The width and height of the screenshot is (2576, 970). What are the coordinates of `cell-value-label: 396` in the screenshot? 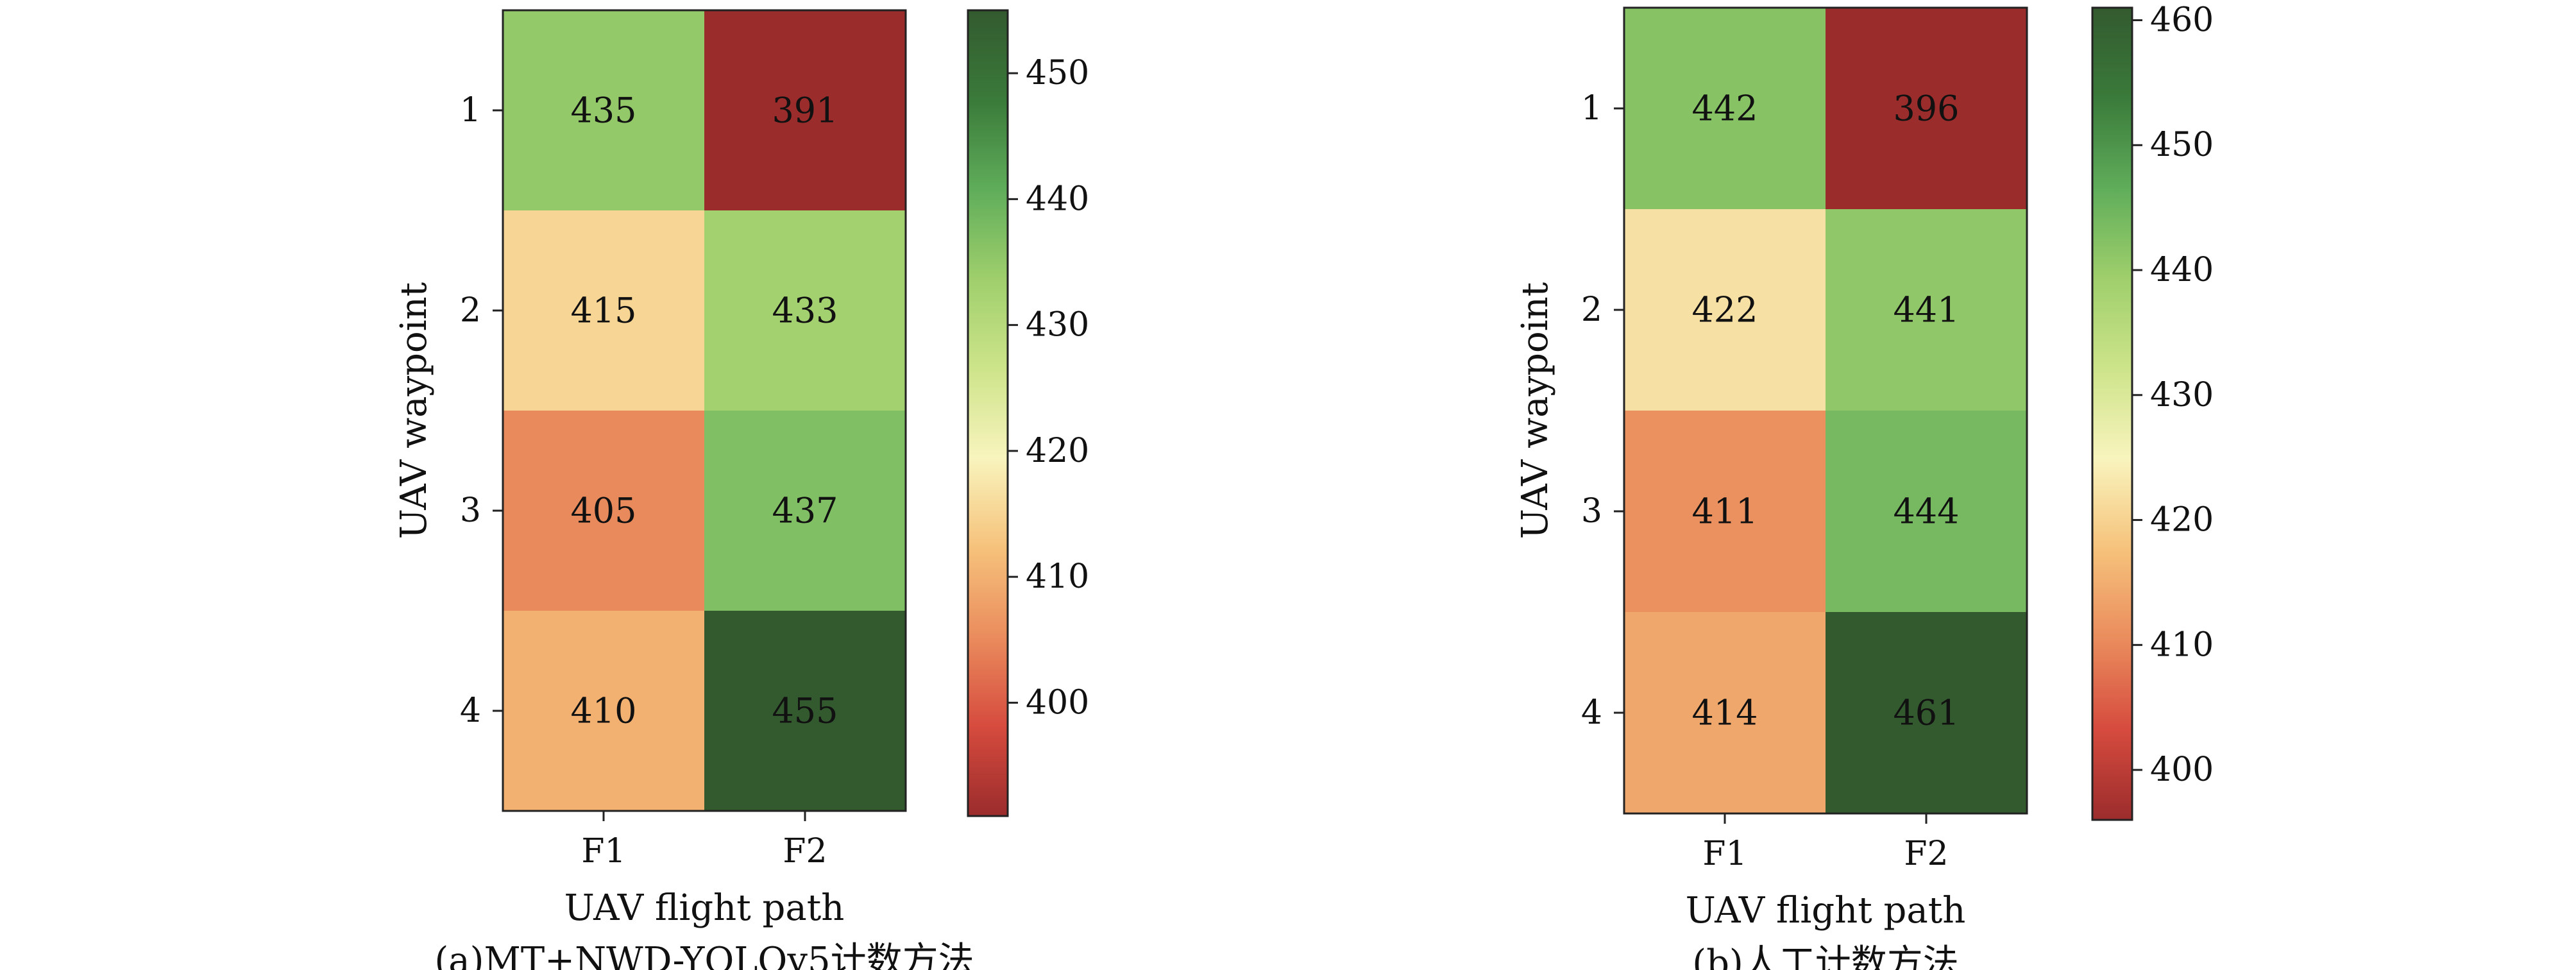 It's located at (1926, 109).